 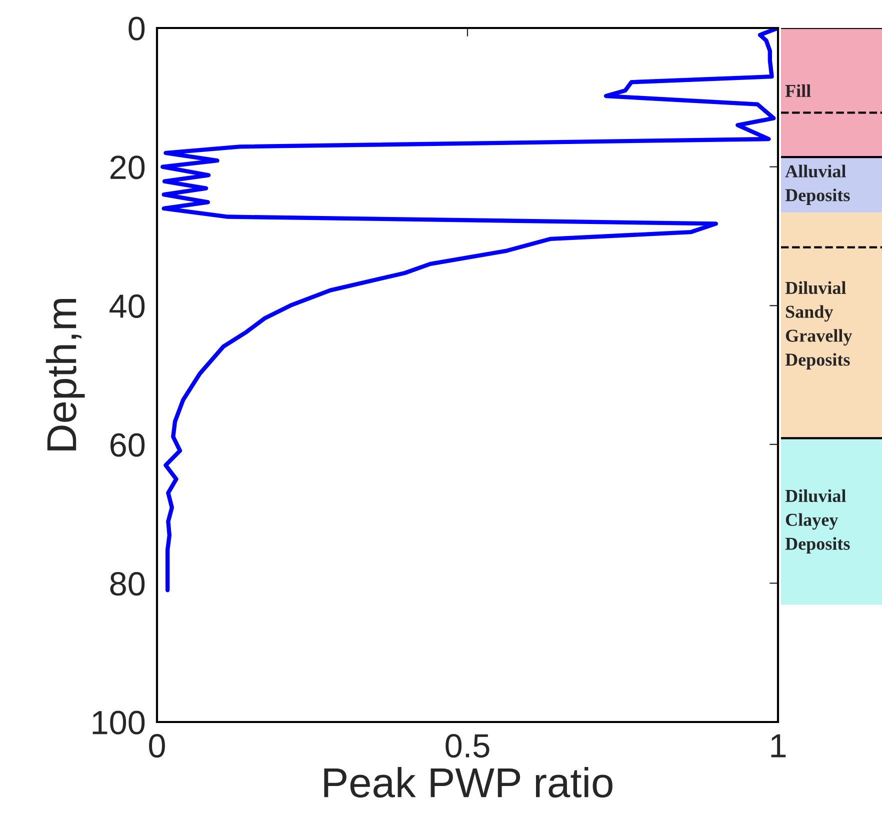 What do you see at coordinates (818, 325) in the screenshot?
I see `series-label: Diluvial Sandy Gravelly Deposits` at bounding box center [818, 325].